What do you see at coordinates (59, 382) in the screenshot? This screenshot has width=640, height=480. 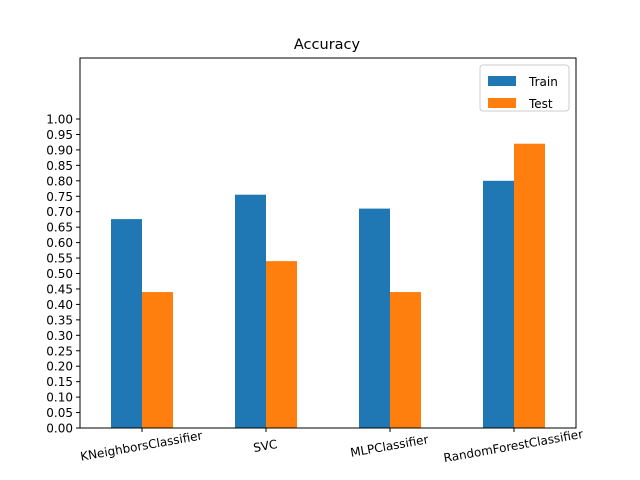 I see `y-tick-label: 0.15` at bounding box center [59, 382].